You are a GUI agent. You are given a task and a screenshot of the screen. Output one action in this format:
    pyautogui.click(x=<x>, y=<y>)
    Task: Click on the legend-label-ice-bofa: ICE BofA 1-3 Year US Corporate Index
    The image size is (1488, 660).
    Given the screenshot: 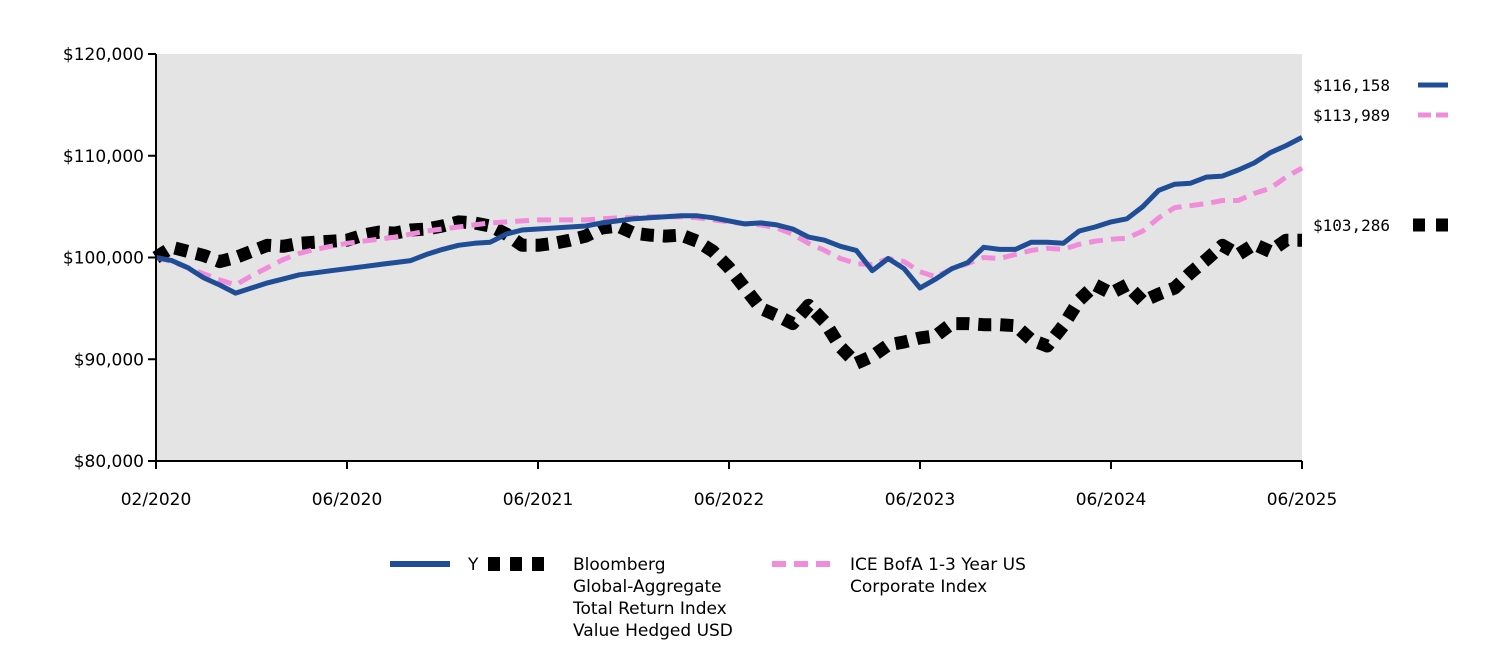 What is the action you would take?
    pyautogui.click(x=938, y=576)
    